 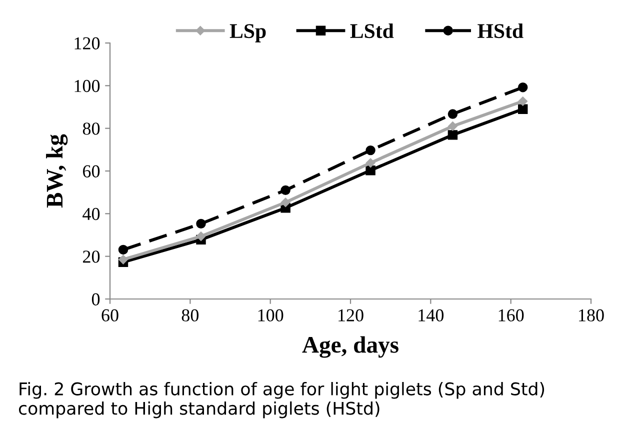 I want to click on x-tick-label: 100, so click(x=271, y=315).